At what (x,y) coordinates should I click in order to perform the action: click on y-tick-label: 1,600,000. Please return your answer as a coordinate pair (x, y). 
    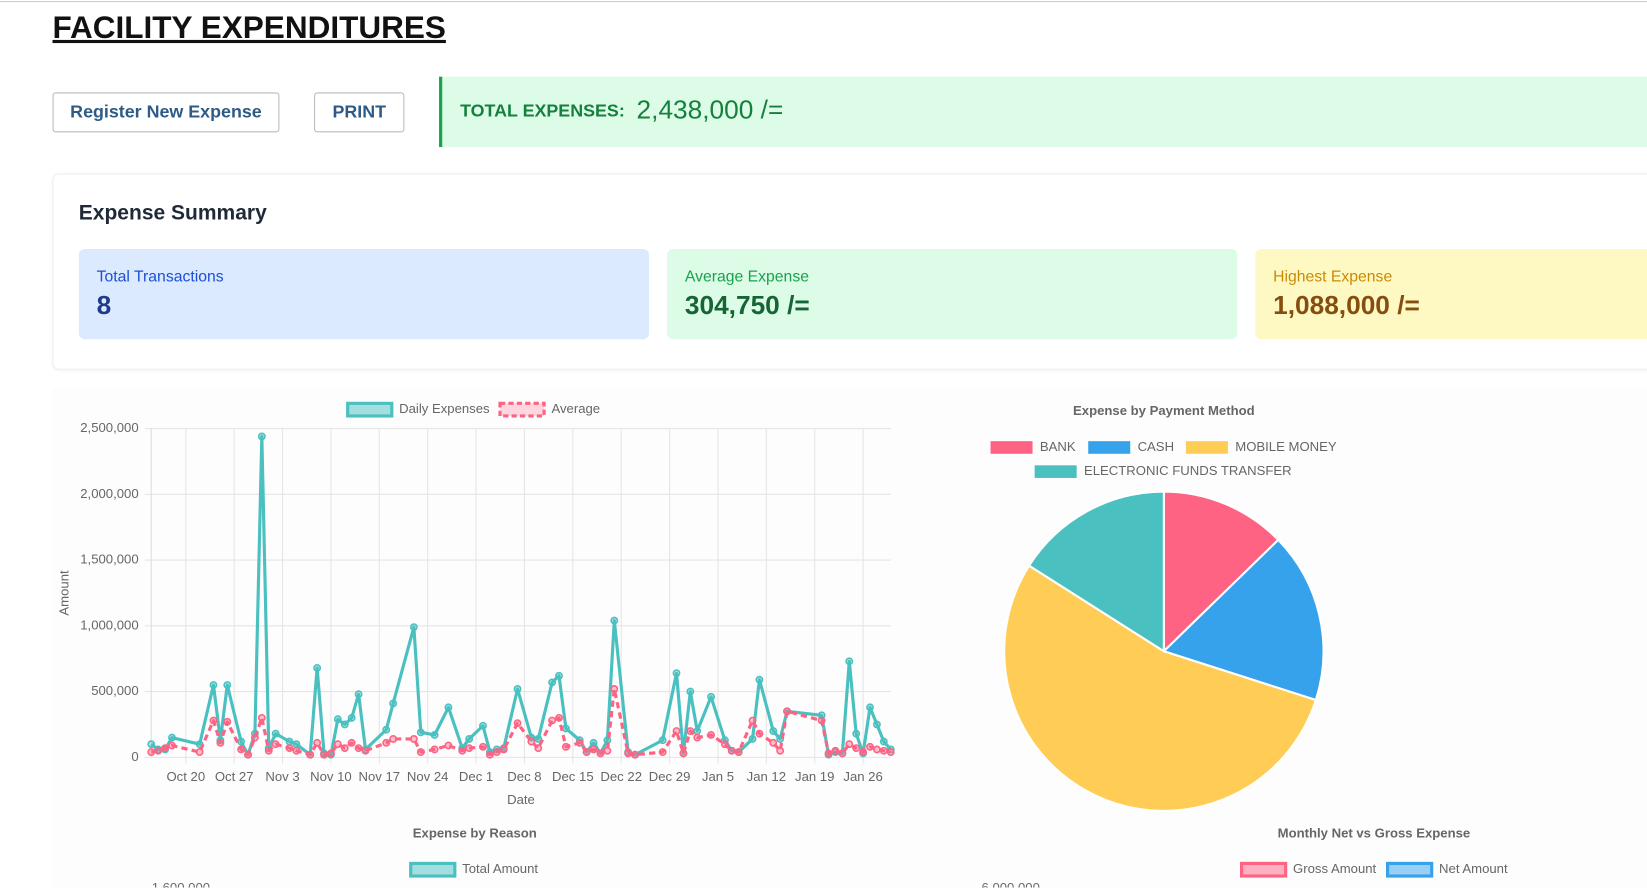
    Looking at the image, I should click on (181, 883).